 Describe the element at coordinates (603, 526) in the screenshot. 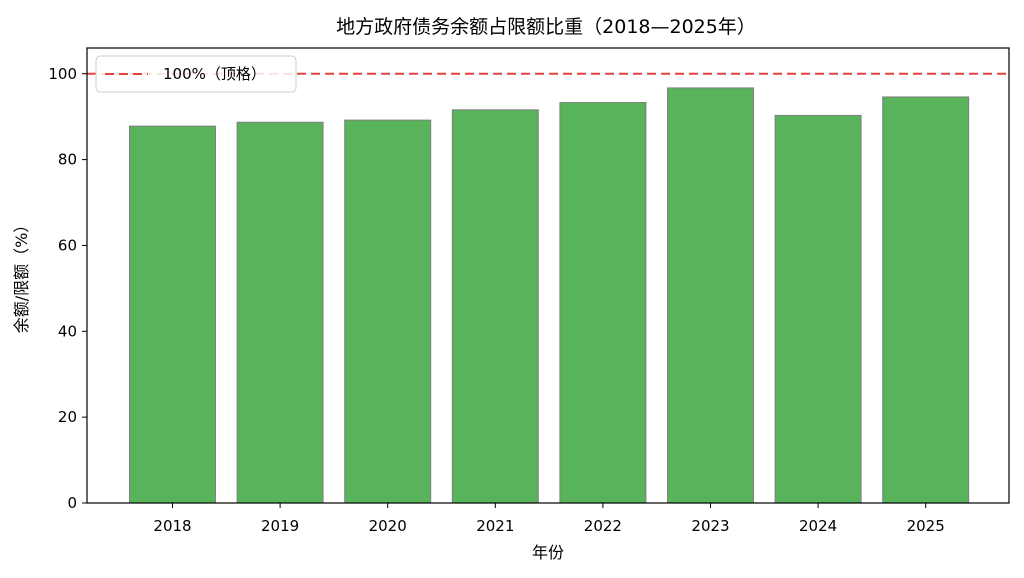

I see `x-tick-label: 2022` at that location.